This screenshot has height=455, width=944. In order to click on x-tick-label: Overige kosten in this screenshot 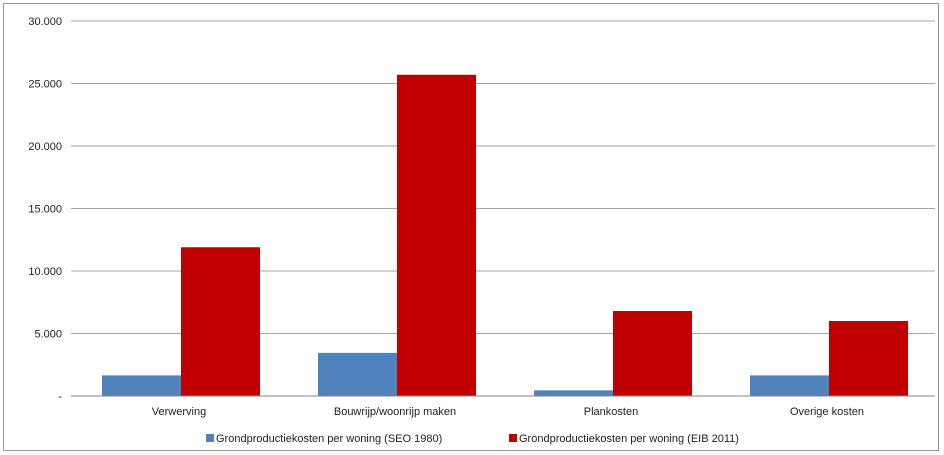, I will do `click(827, 412)`.